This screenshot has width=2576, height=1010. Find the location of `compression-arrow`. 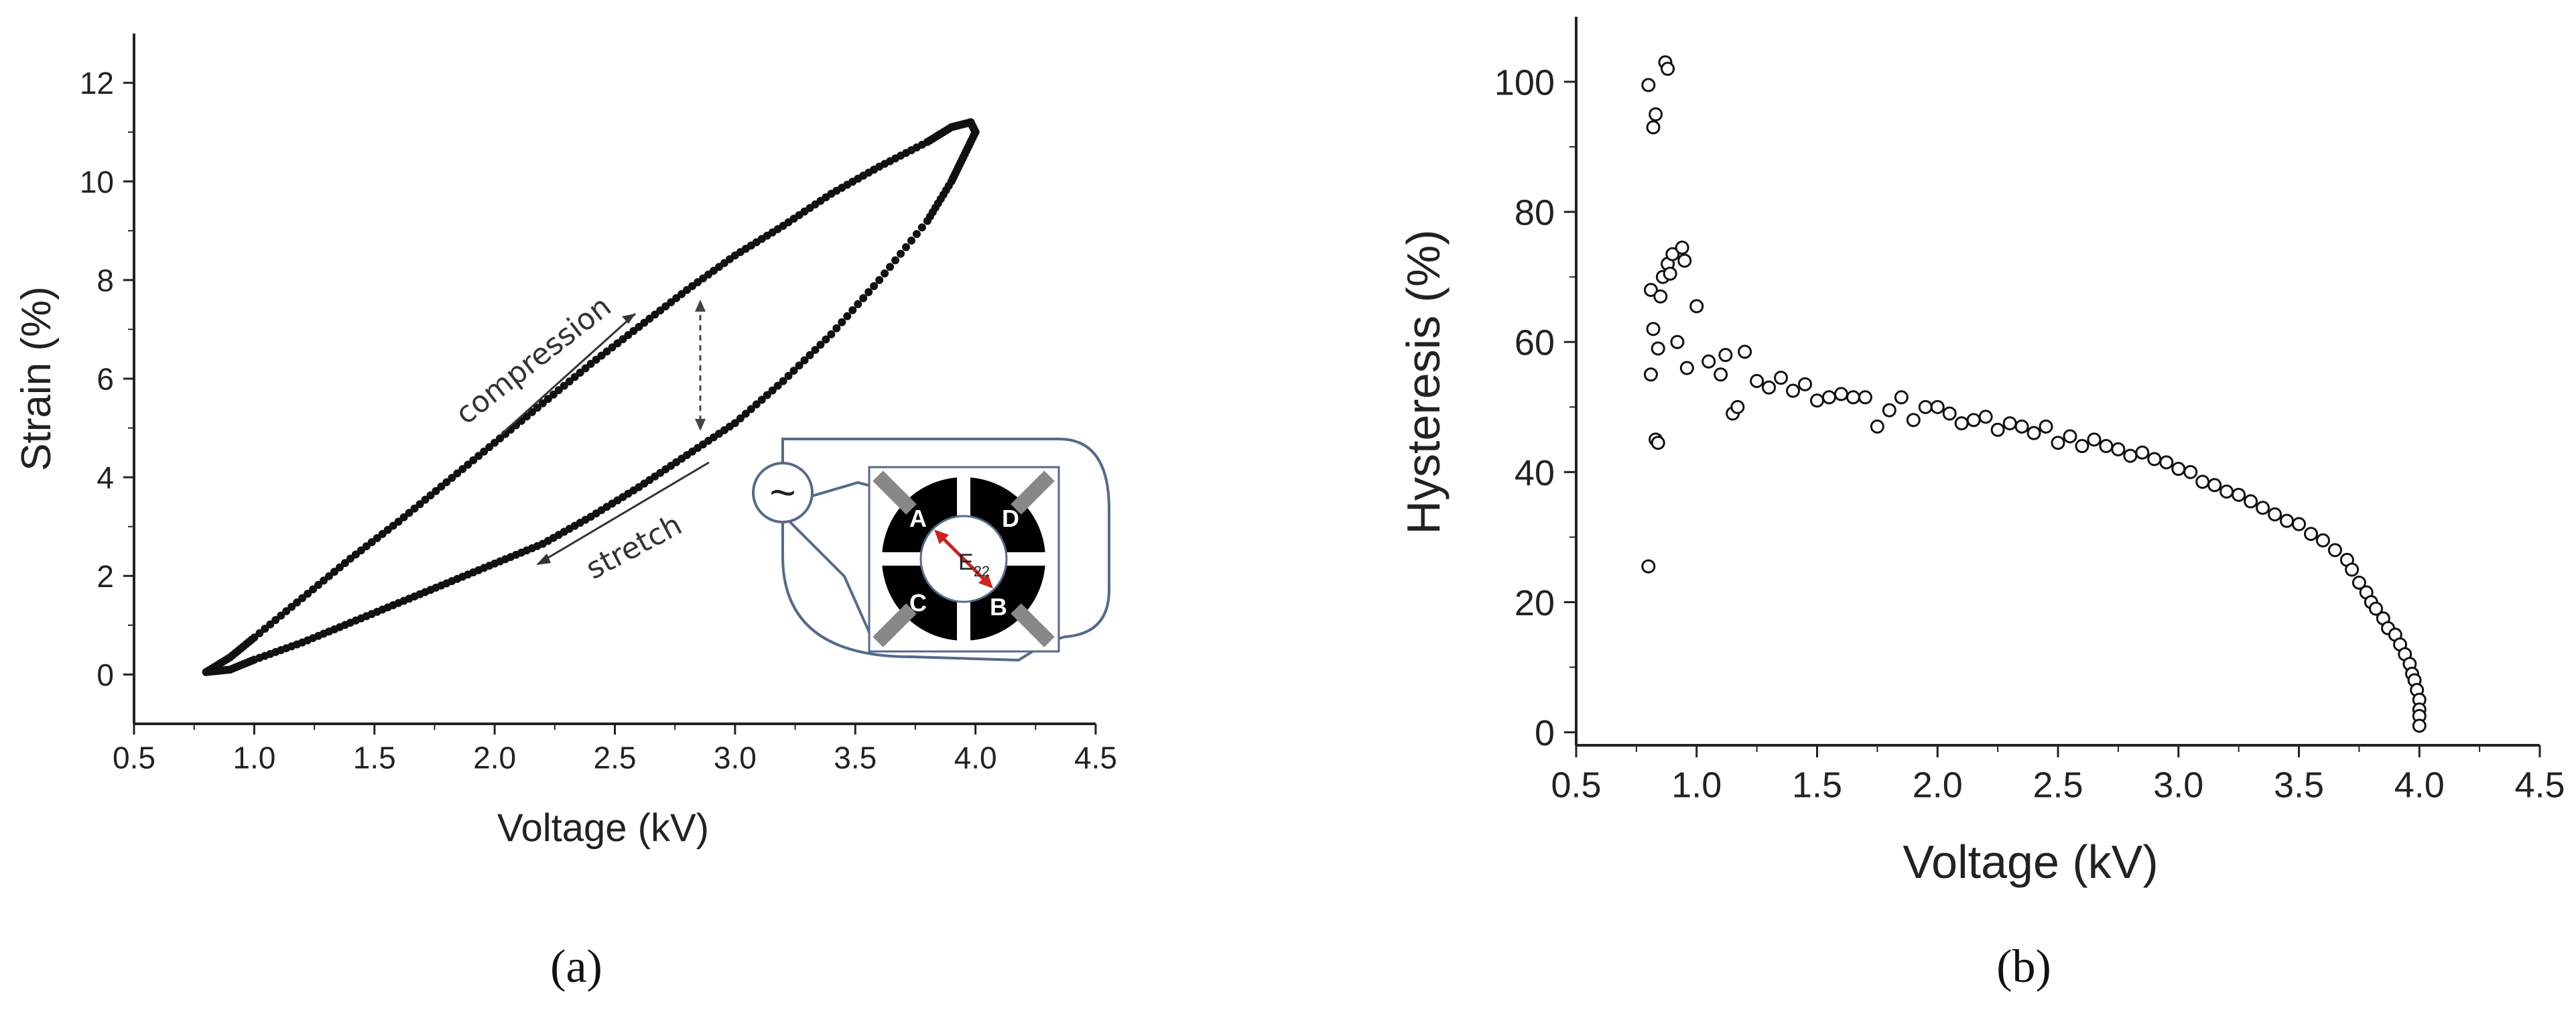

compression-arrow is located at coordinates (568, 374).